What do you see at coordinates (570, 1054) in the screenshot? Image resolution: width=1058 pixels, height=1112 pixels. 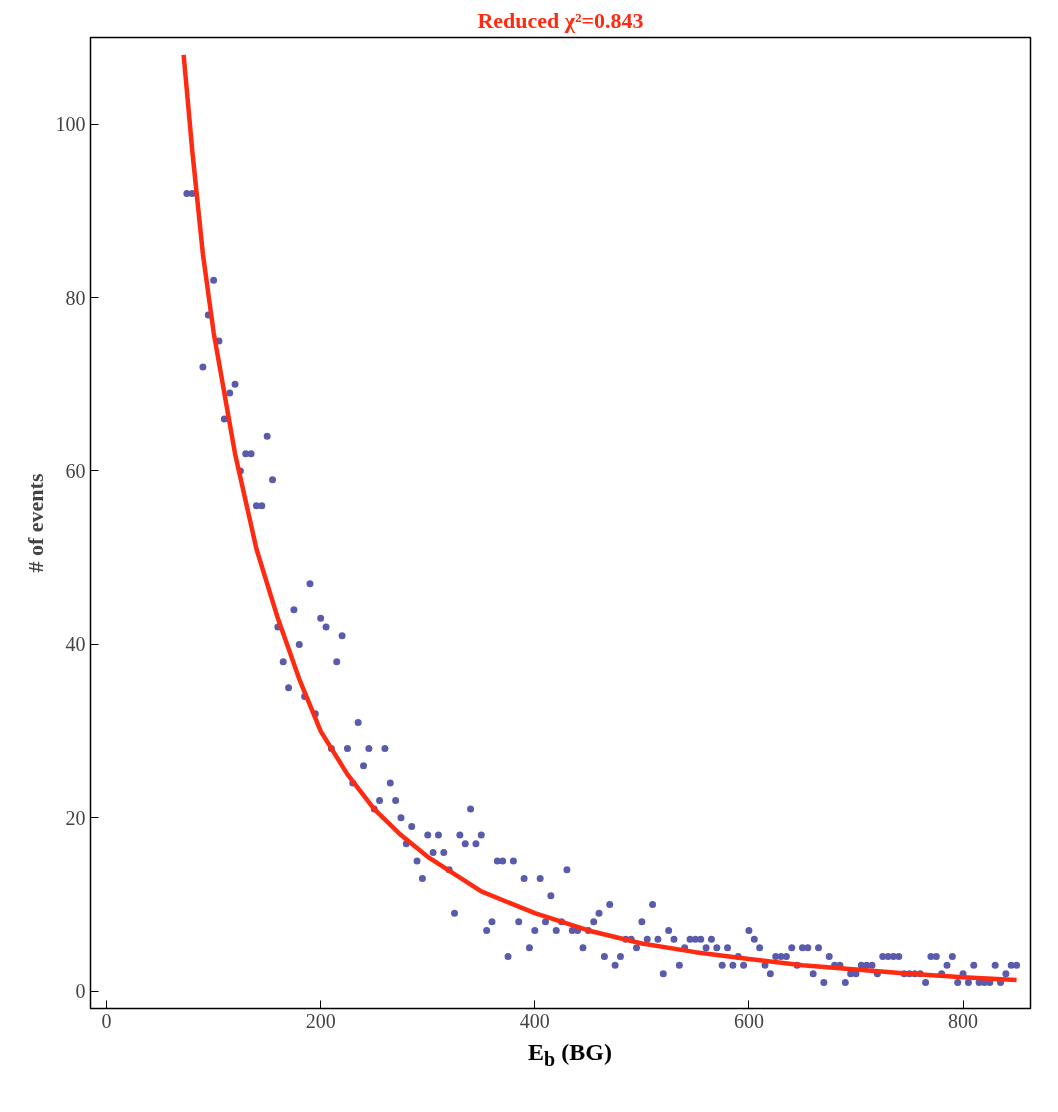 I see `x-axis-title: E$_{b}$ (BG)` at bounding box center [570, 1054].